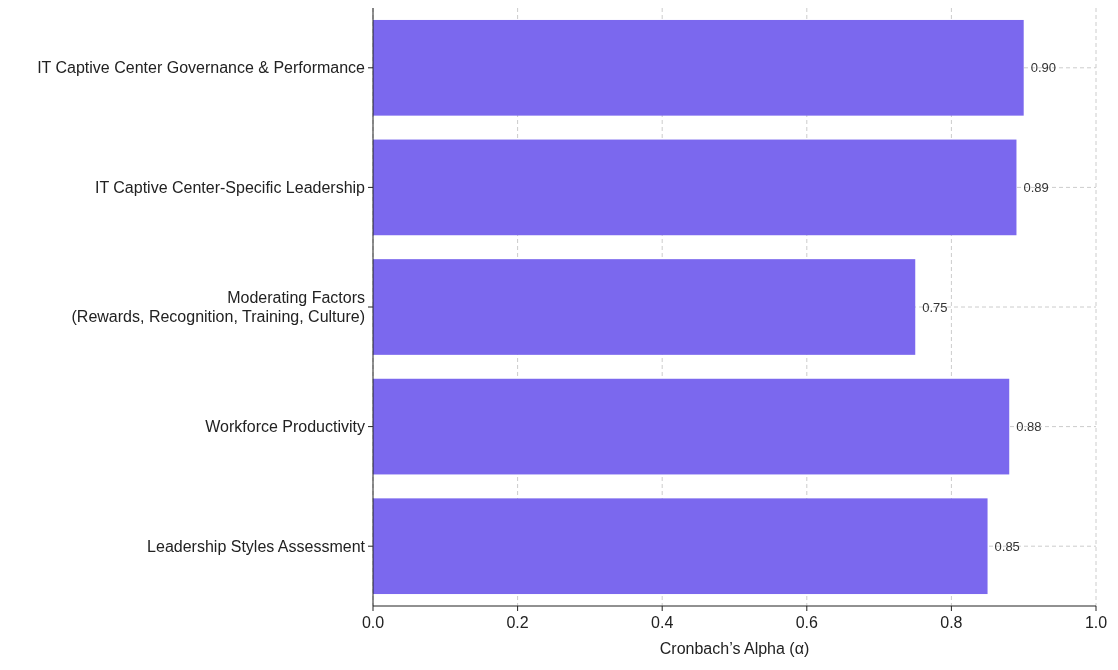 This screenshot has width=1118, height=670. I want to click on x-axis-title: Cronbach’s Alpha (α), so click(734, 648).